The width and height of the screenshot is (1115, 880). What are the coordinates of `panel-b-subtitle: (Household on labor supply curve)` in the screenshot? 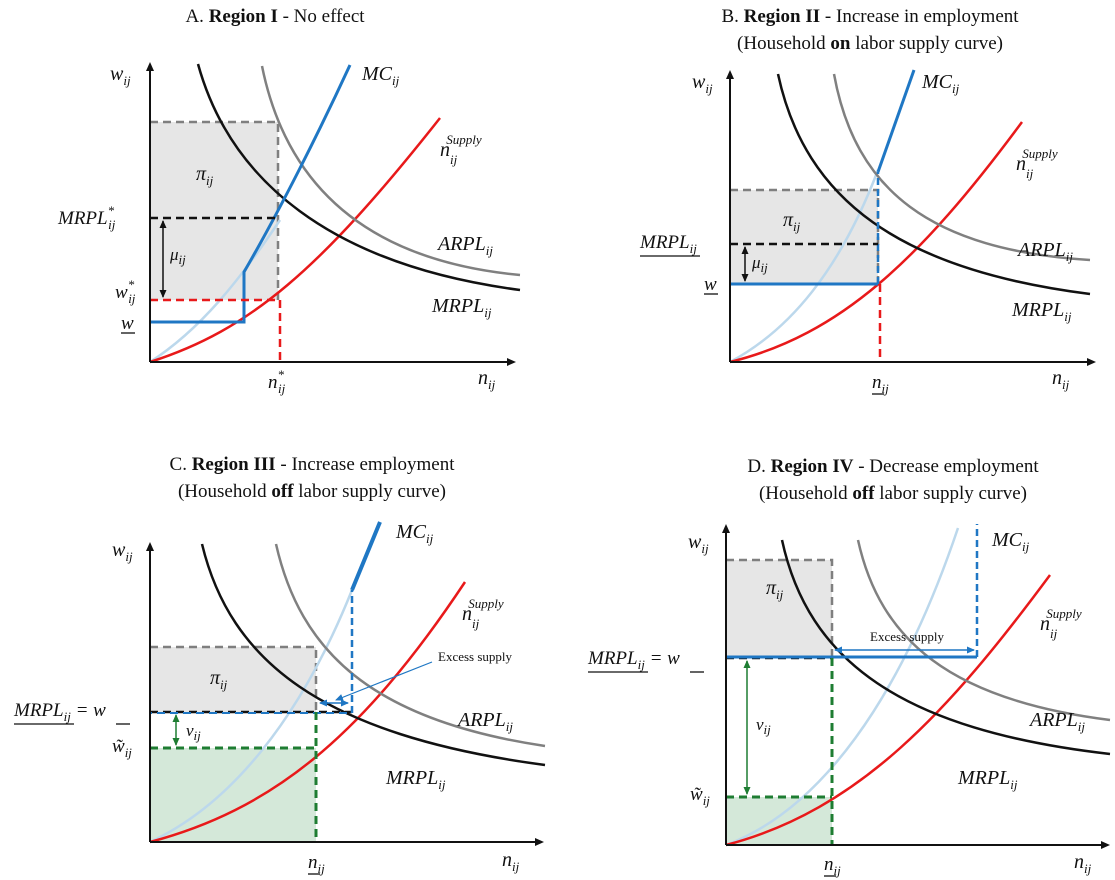 It's located at (870, 43).